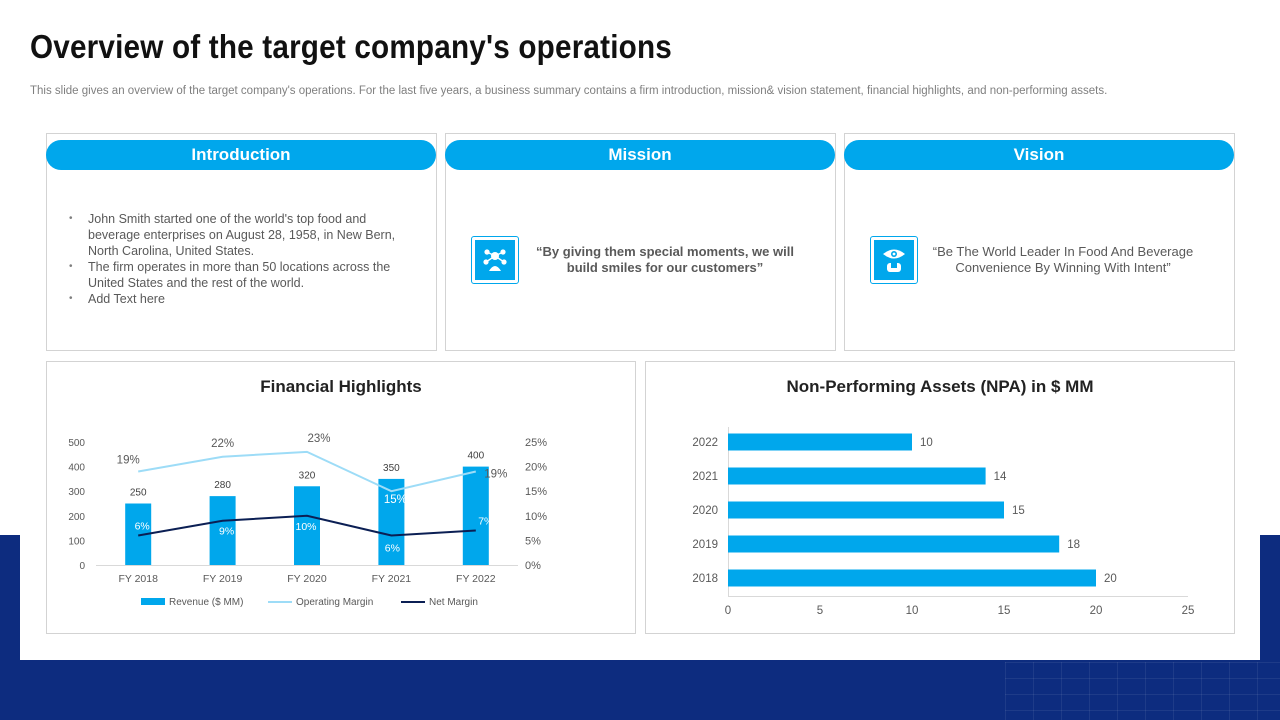  Describe the element at coordinates (926, 443) in the screenshot. I see `npa-bar-label: 10` at that location.